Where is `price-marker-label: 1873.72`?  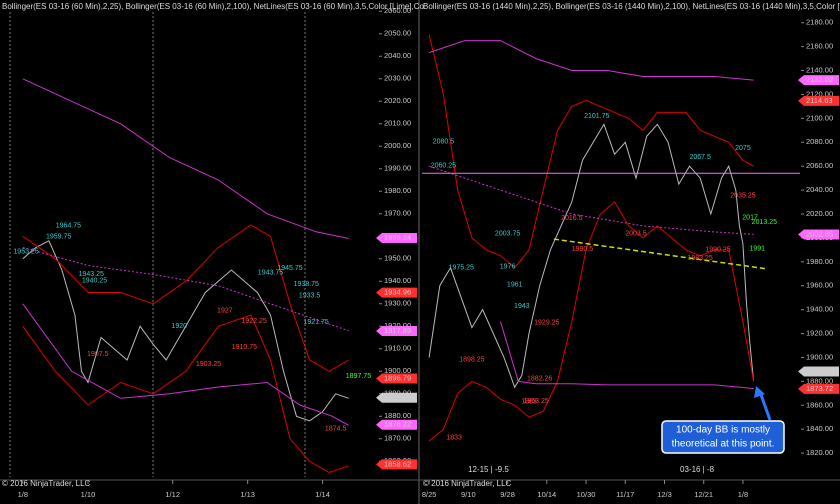
price-marker-label: 1873.72 is located at coordinates (819, 388).